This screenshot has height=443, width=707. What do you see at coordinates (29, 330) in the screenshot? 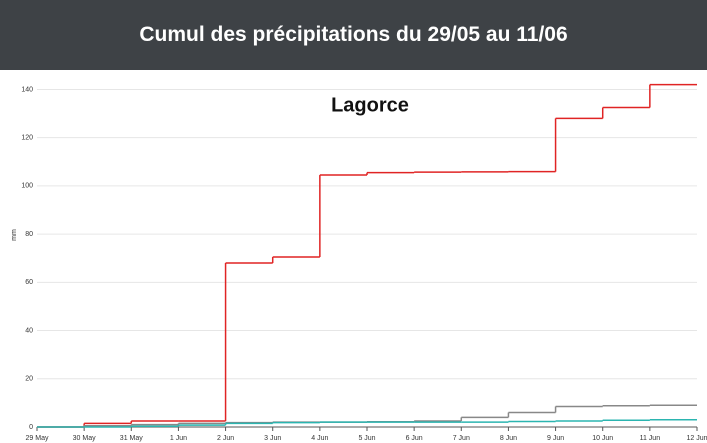
I see `y-tick-label: 40` at bounding box center [29, 330].